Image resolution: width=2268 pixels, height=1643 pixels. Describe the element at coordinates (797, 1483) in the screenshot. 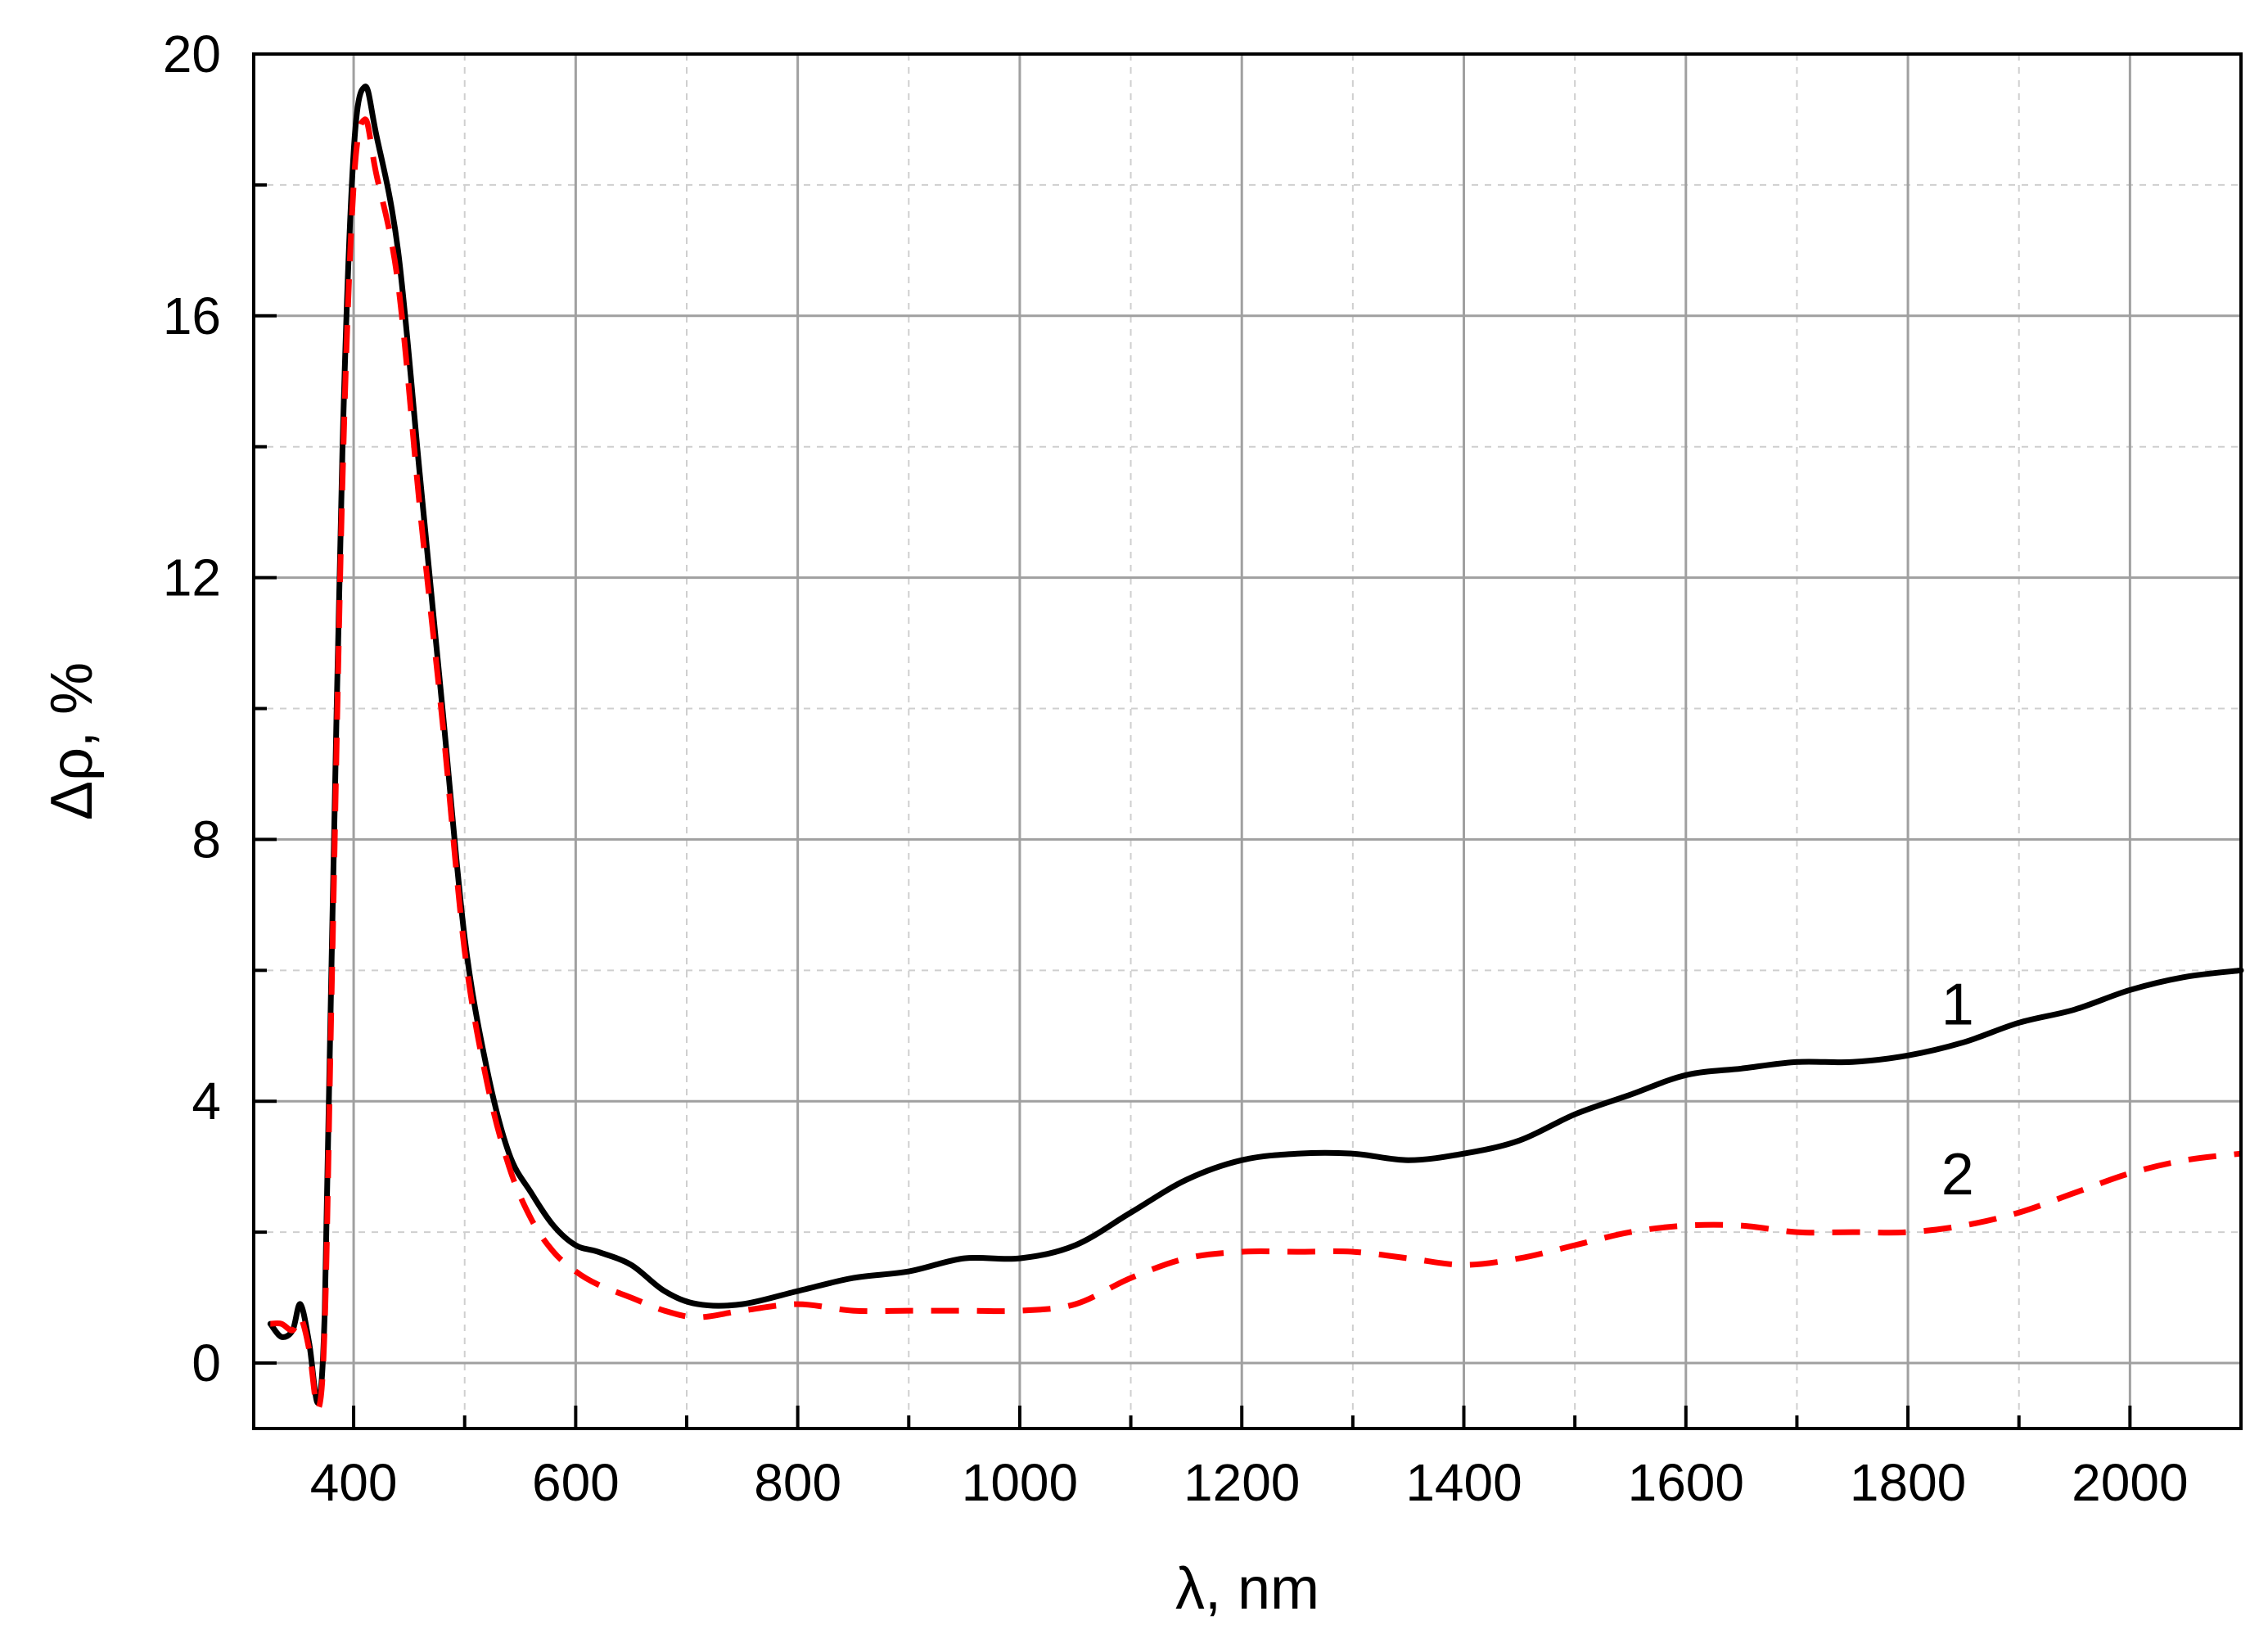

I see `x-tick-label: 800` at that location.